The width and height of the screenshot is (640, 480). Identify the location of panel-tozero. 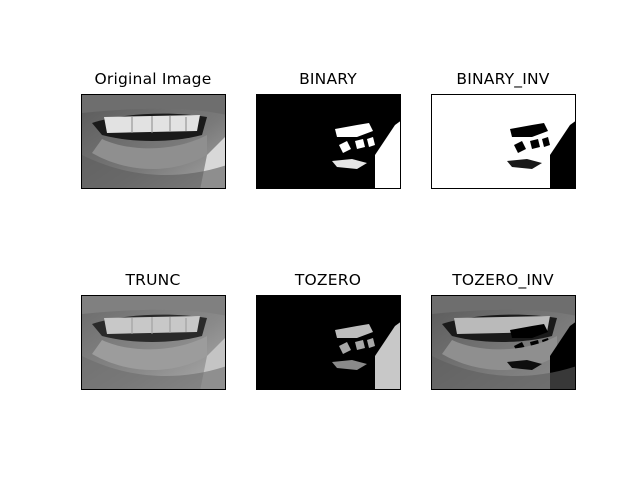
(328, 342).